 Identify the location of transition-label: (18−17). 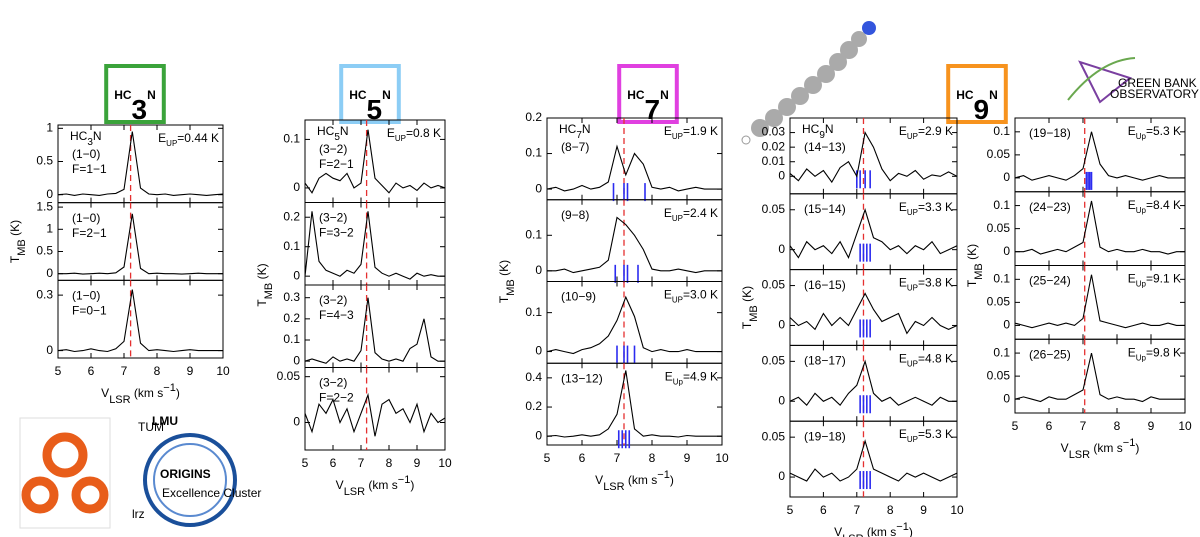
(825, 361).